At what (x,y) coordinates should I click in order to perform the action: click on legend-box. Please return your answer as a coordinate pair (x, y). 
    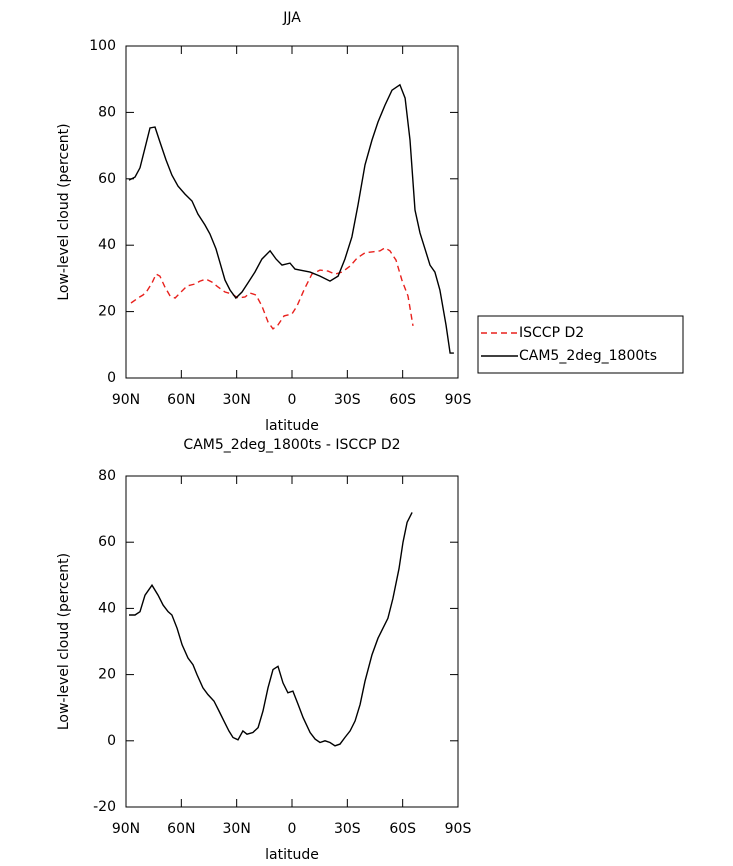
    Looking at the image, I should click on (580, 344).